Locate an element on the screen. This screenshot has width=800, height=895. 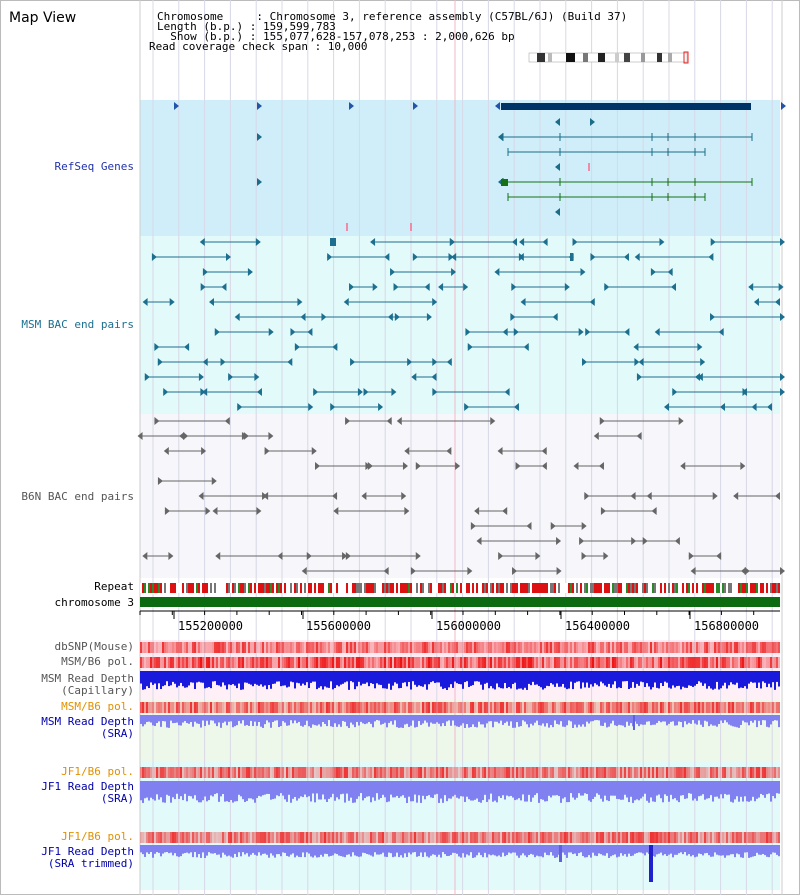
b6n-bac-pair-end is located at coordinates (582, 541).